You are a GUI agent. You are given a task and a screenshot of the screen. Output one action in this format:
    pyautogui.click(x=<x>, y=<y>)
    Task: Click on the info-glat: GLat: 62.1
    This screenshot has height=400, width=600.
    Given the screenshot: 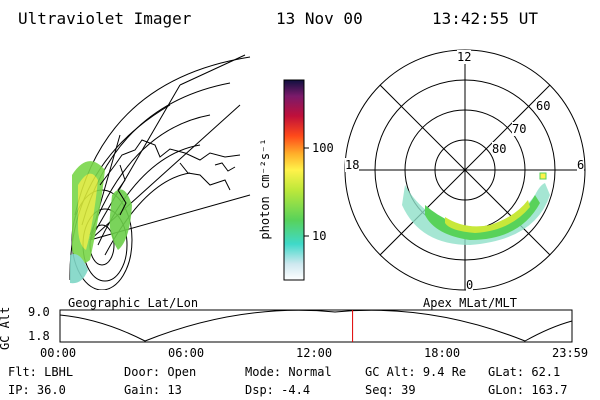 What is the action you would take?
    pyautogui.click(x=524, y=372)
    